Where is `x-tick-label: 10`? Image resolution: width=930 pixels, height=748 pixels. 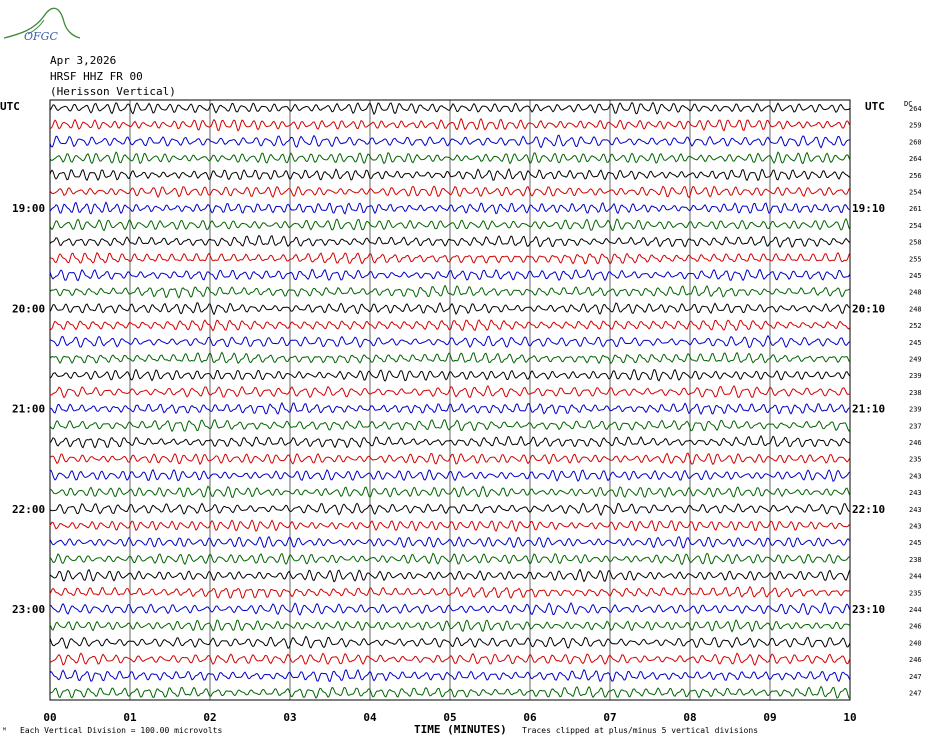
x-tick-label: 10 is located at coordinates (849, 717).